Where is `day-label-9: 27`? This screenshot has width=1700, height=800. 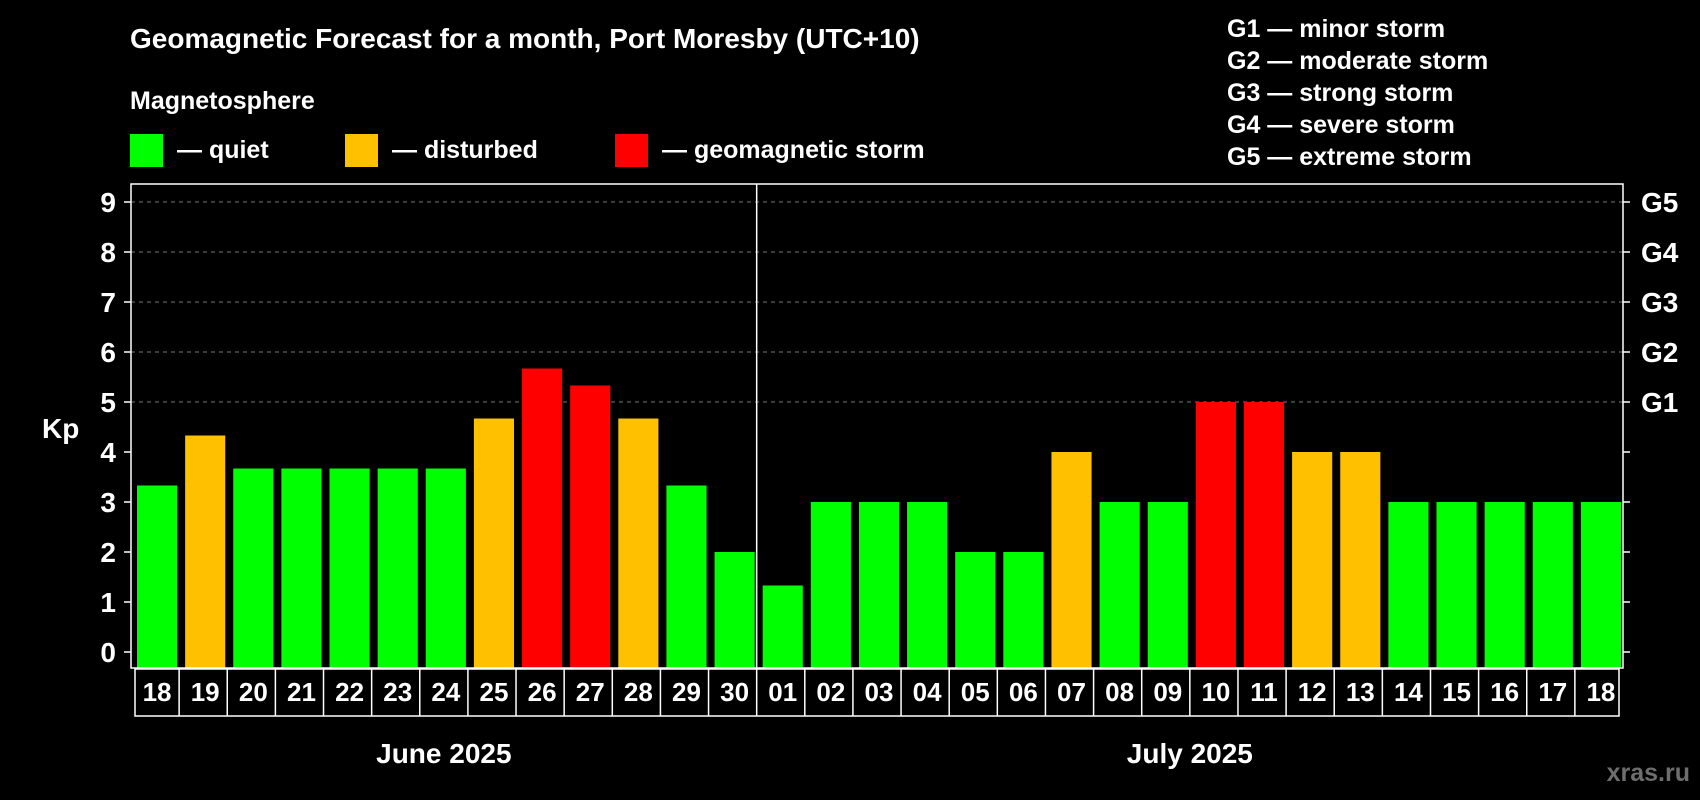
day-label-9: 27 is located at coordinates (590, 692).